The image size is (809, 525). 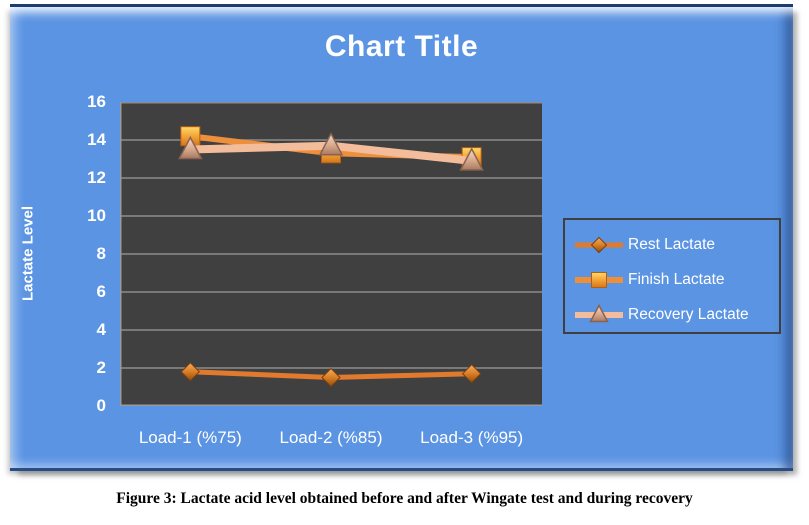 I want to click on square-marker, so click(x=599, y=279).